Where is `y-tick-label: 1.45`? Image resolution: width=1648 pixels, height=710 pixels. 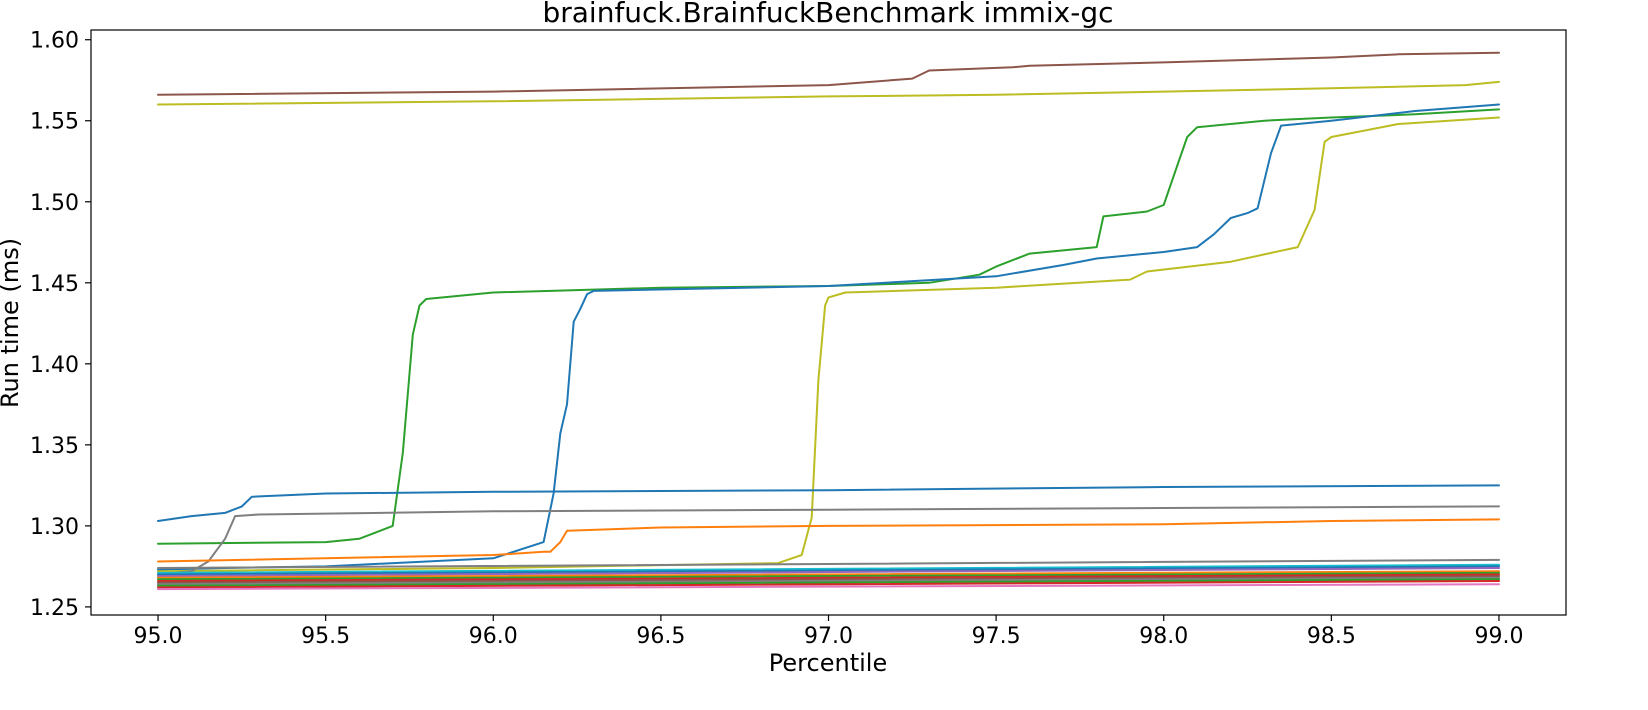 y-tick-label: 1.45 is located at coordinates (54, 284).